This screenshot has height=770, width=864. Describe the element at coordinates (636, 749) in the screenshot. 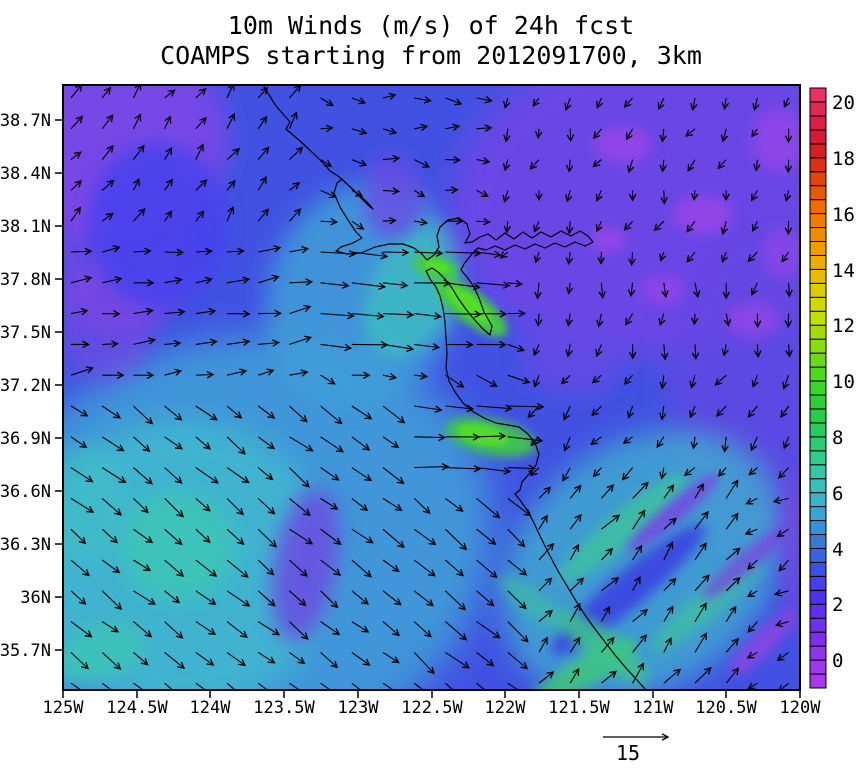

I see `reference-vector: 15` at that location.